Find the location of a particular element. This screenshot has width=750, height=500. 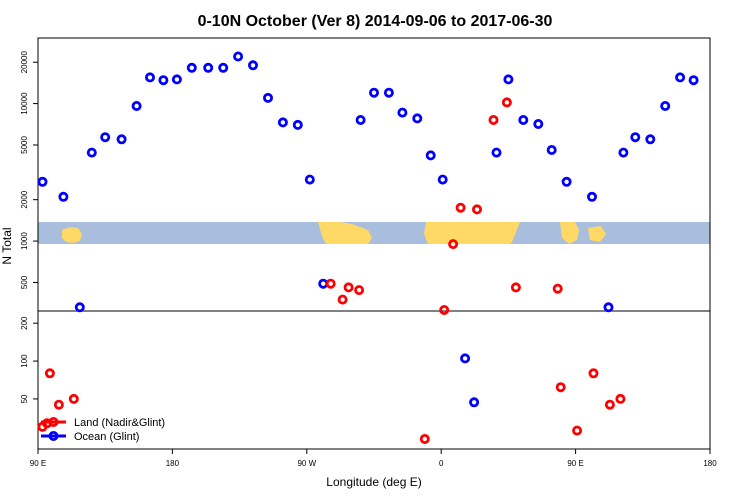

map-ocean is located at coordinates (374, 233).